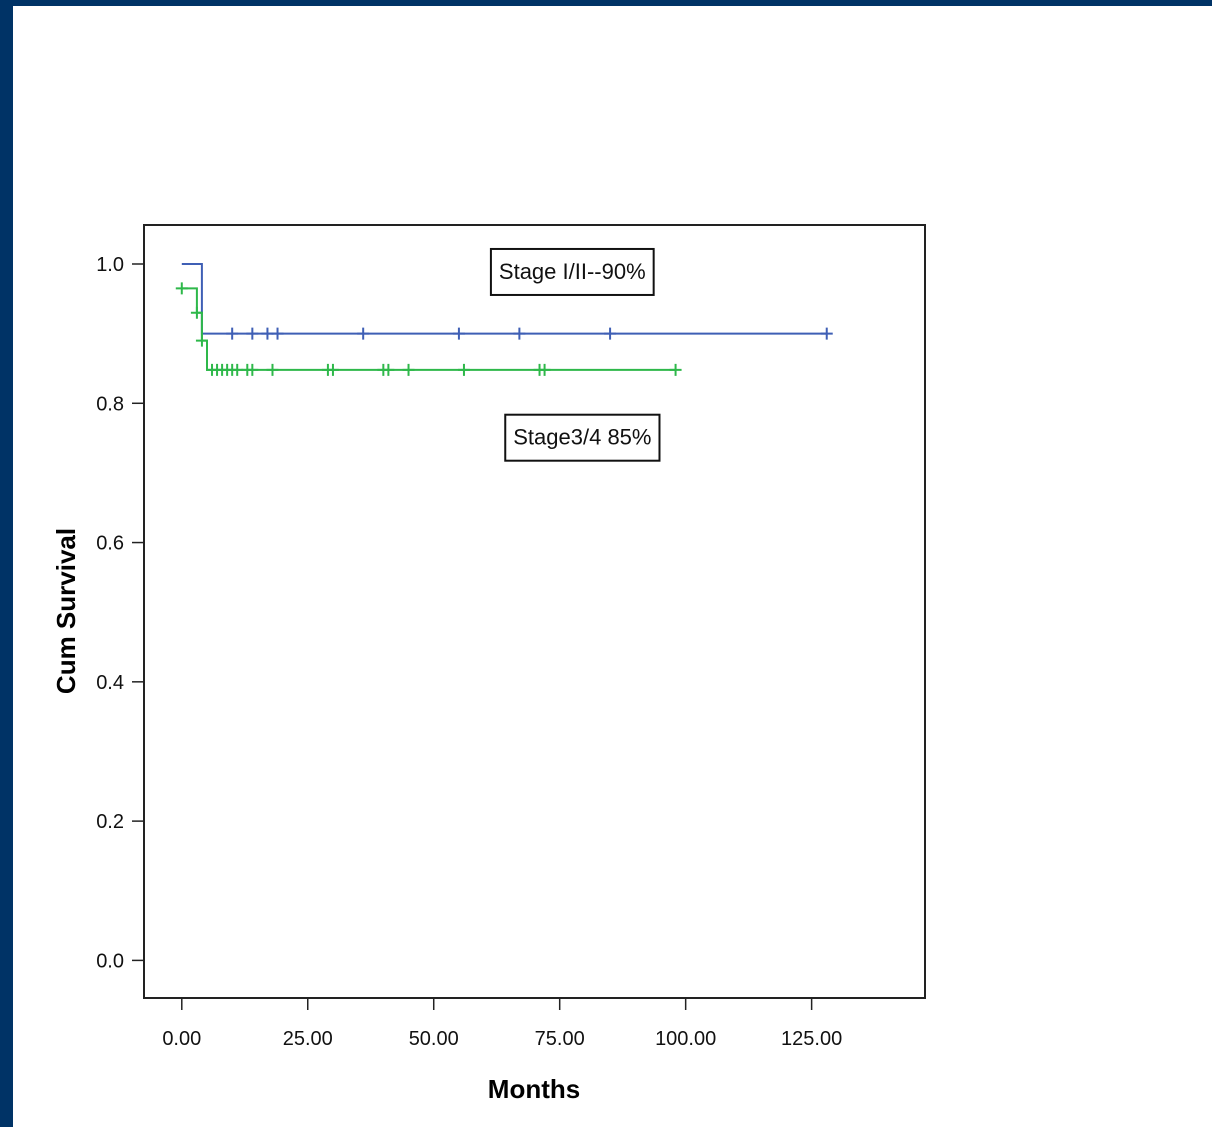  I want to click on y-tick-label: 0.6, so click(110, 544).